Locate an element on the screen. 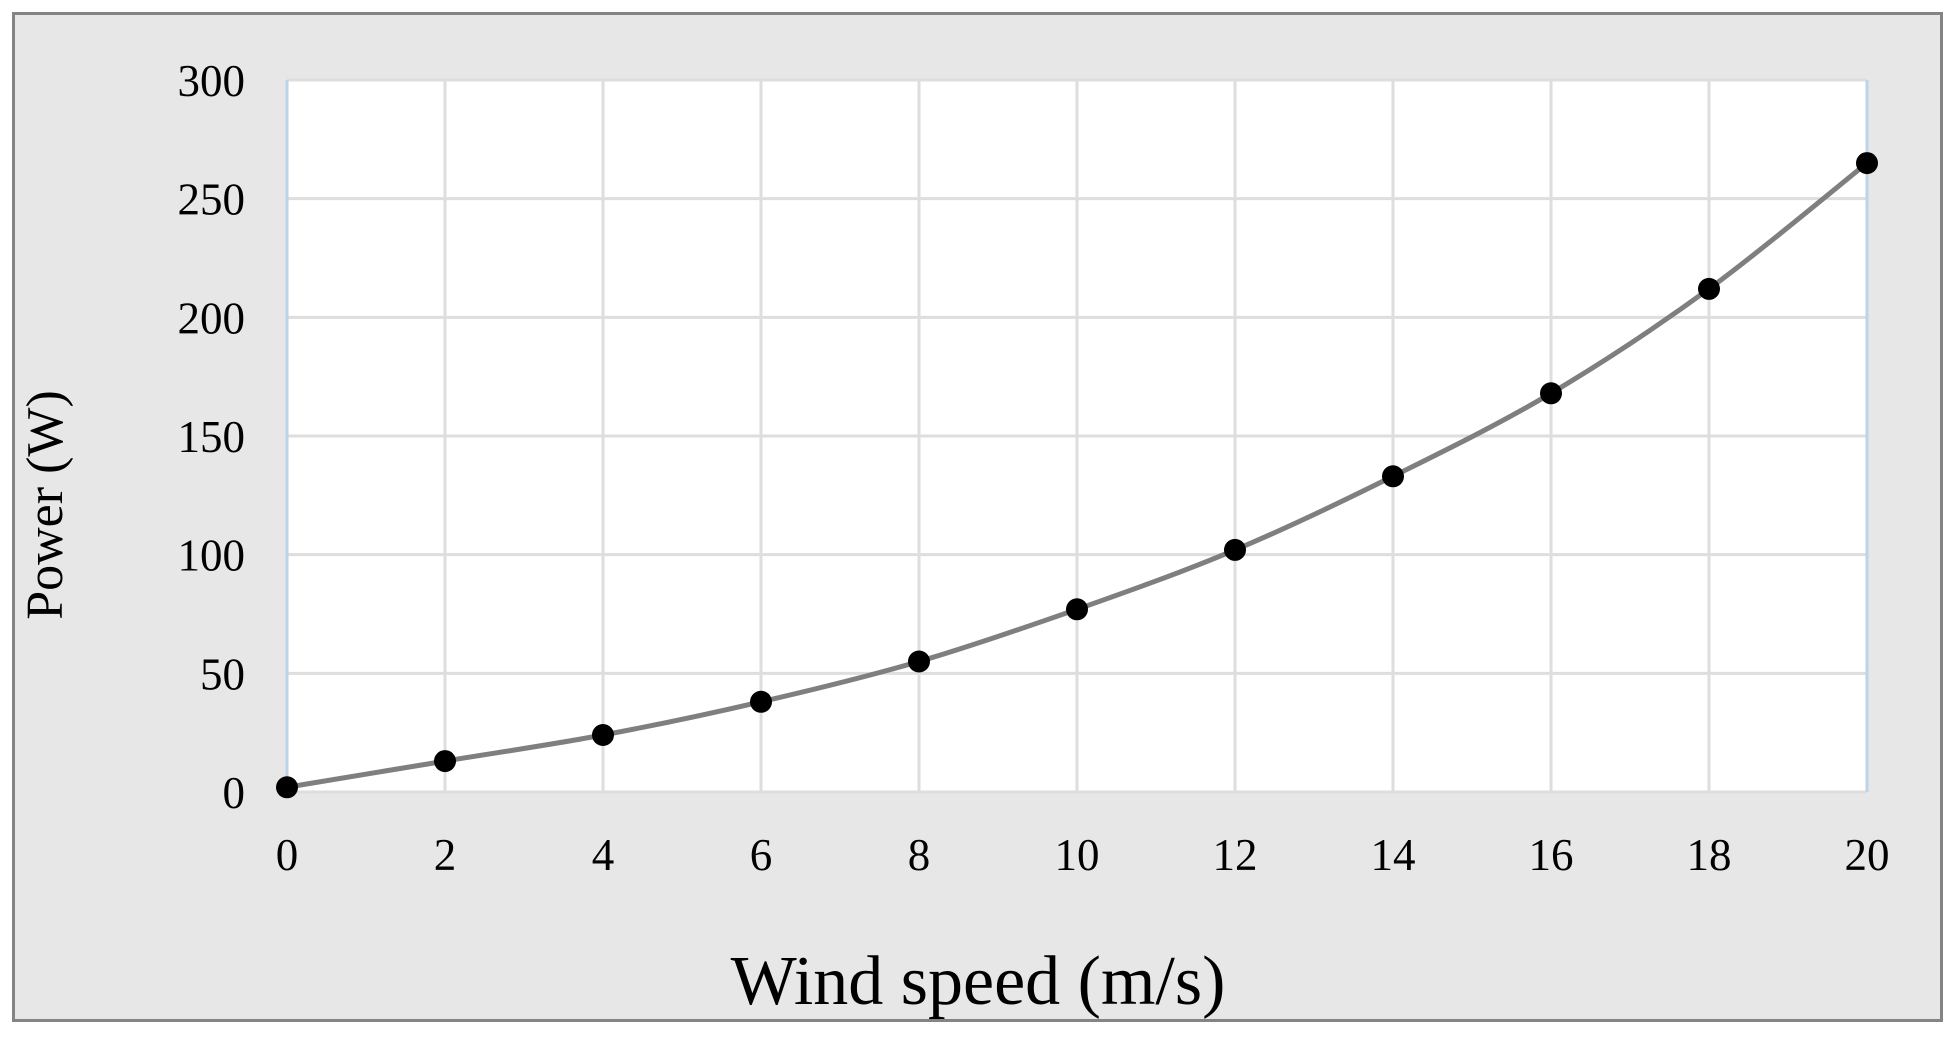 This screenshot has width=1956, height=1037. x-tick-label: 12 is located at coordinates (1235, 855).